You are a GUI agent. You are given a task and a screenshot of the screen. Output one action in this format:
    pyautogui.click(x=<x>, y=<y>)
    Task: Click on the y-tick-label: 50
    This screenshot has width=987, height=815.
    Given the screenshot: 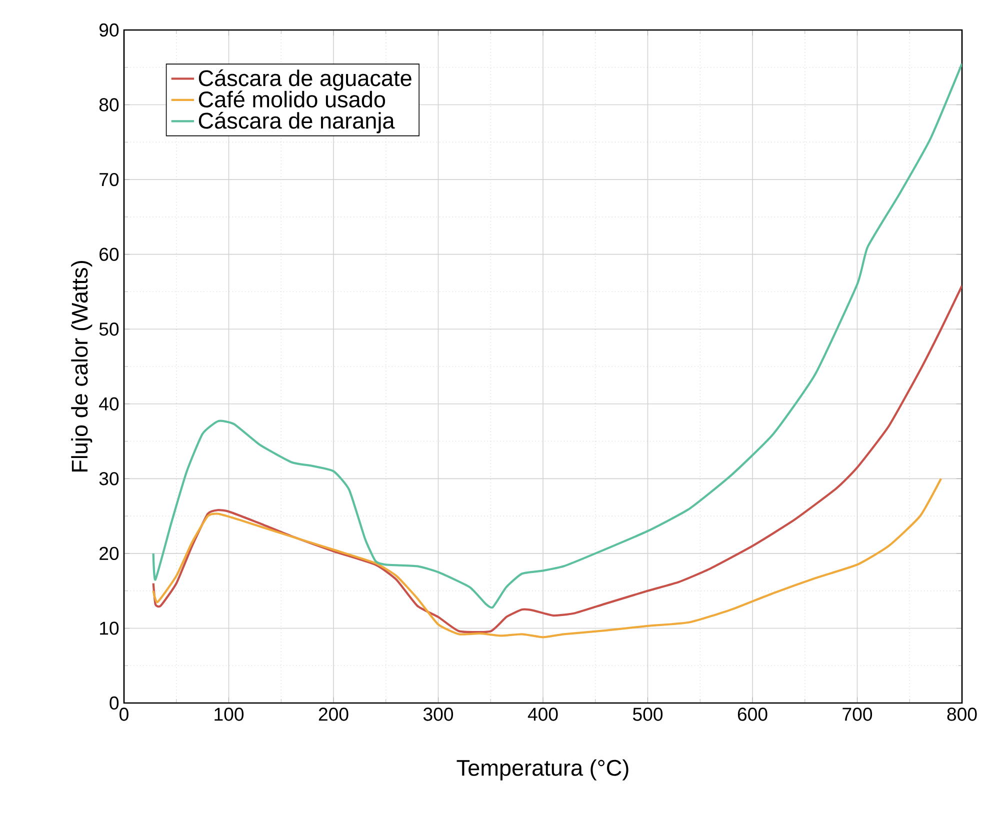 What is the action you would take?
    pyautogui.click(x=109, y=329)
    